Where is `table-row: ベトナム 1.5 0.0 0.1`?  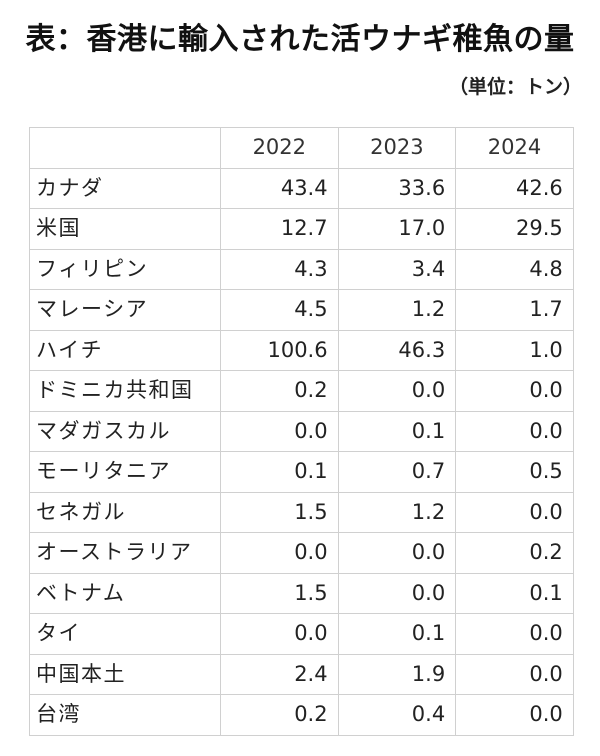
table-row: ベトナム 1.5 0.0 0.1 is located at coordinates (301, 593).